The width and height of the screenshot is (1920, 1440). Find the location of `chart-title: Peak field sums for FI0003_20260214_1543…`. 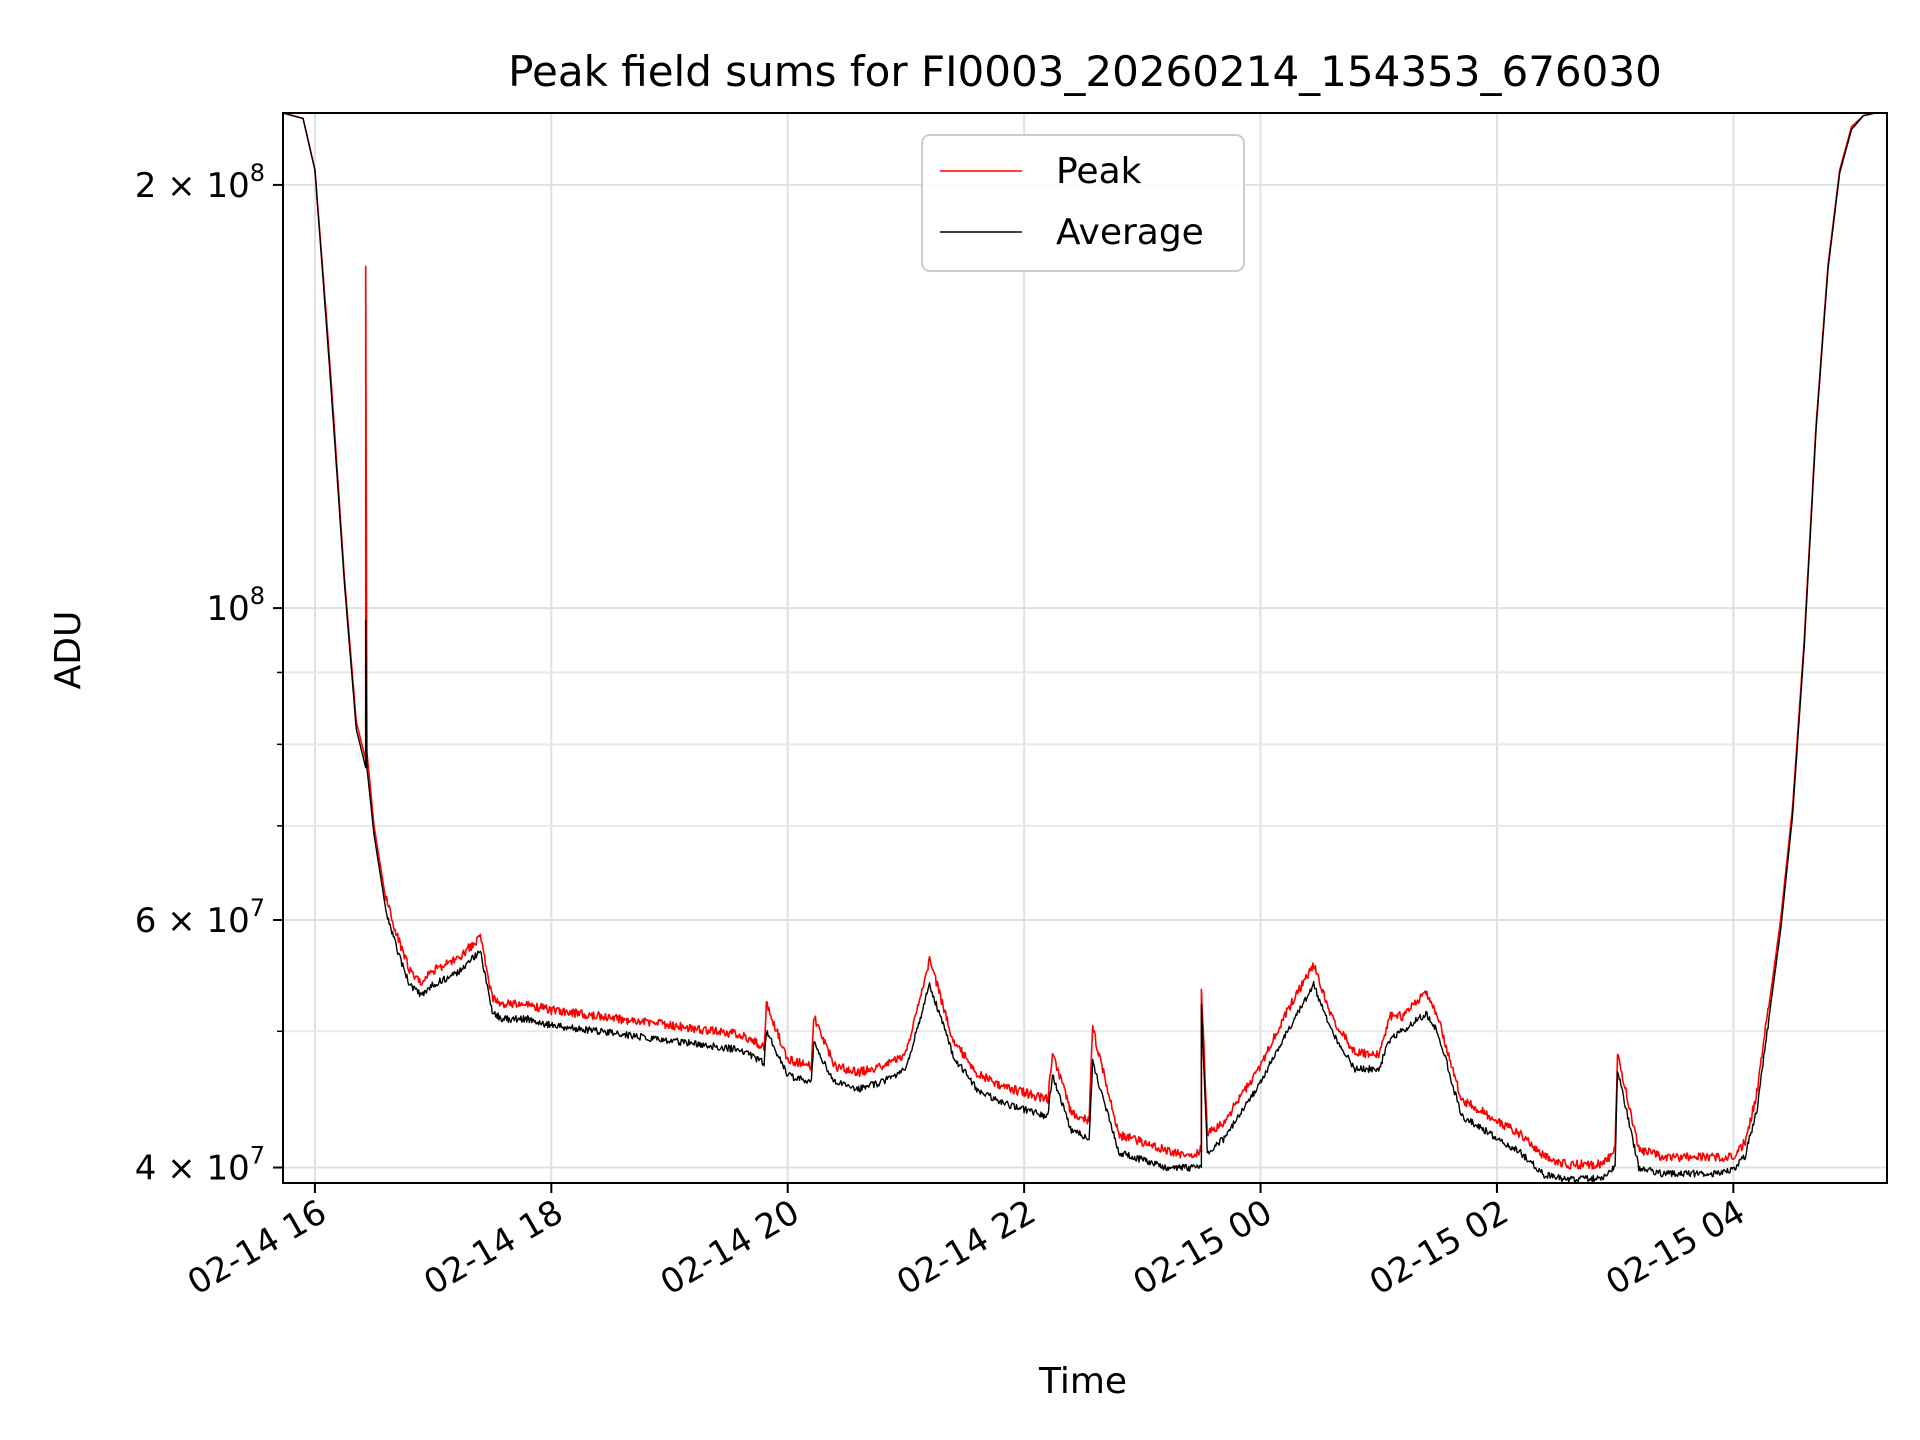

chart-title: Peak field sums for FI0003_20260214_1543… is located at coordinates (1085, 71).